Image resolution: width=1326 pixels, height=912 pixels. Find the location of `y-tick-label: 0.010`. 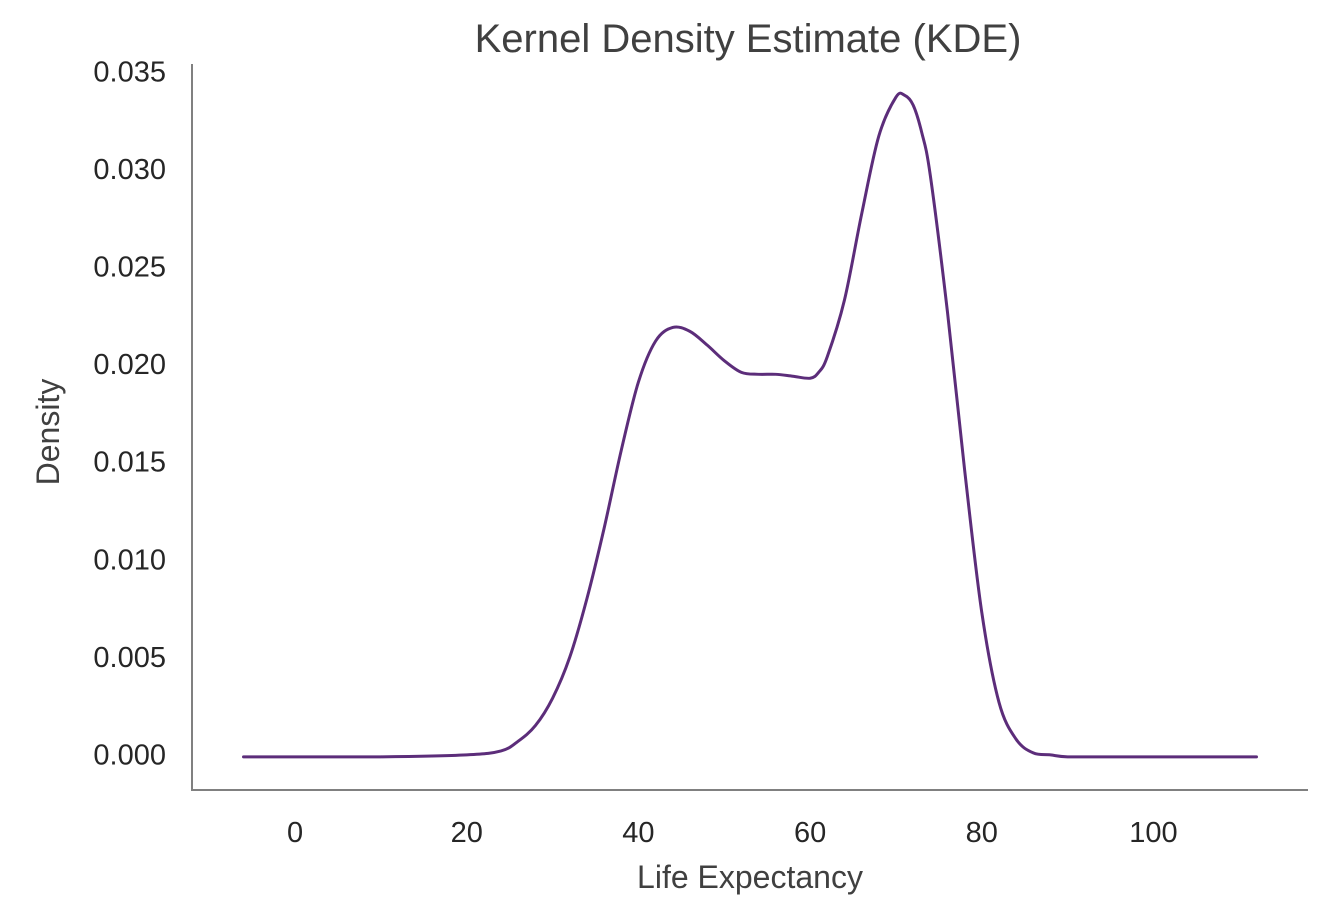

y-tick-label: 0.010 is located at coordinates (129, 560).